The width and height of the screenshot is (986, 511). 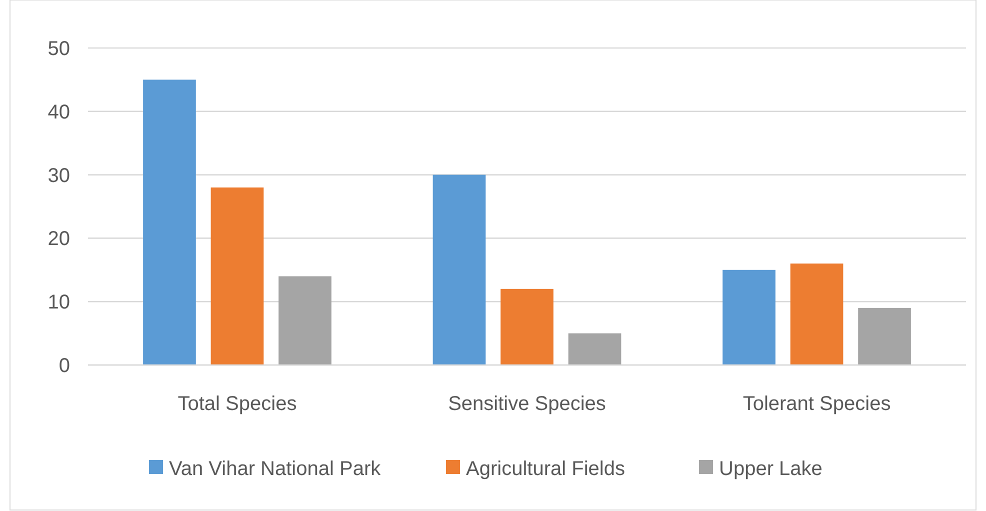 I want to click on x-tick-label: Sensitive Species, so click(x=527, y=404).